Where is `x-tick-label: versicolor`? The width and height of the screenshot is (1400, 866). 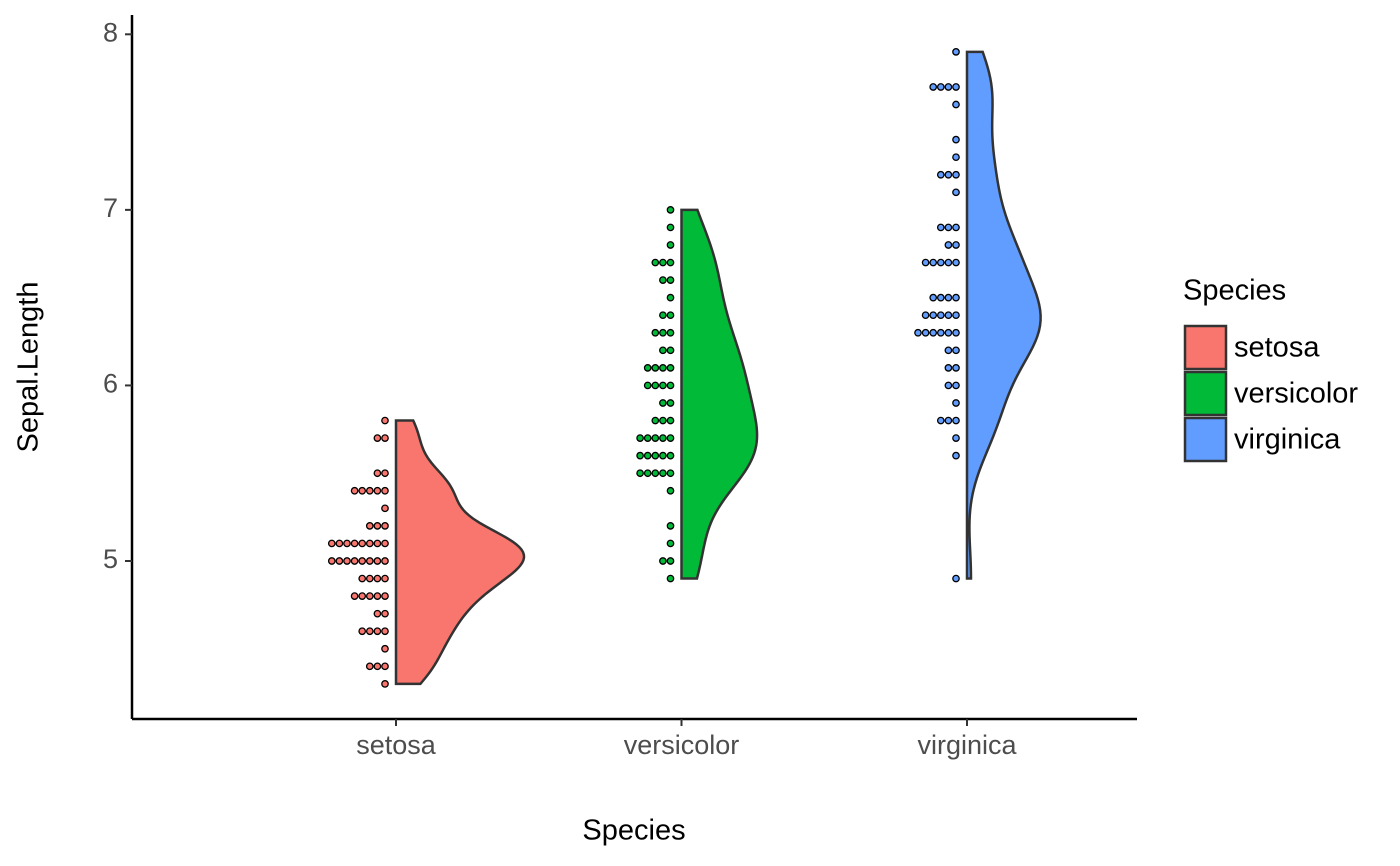 x-tick-label: versicolor is located at coordinates (682, 745).